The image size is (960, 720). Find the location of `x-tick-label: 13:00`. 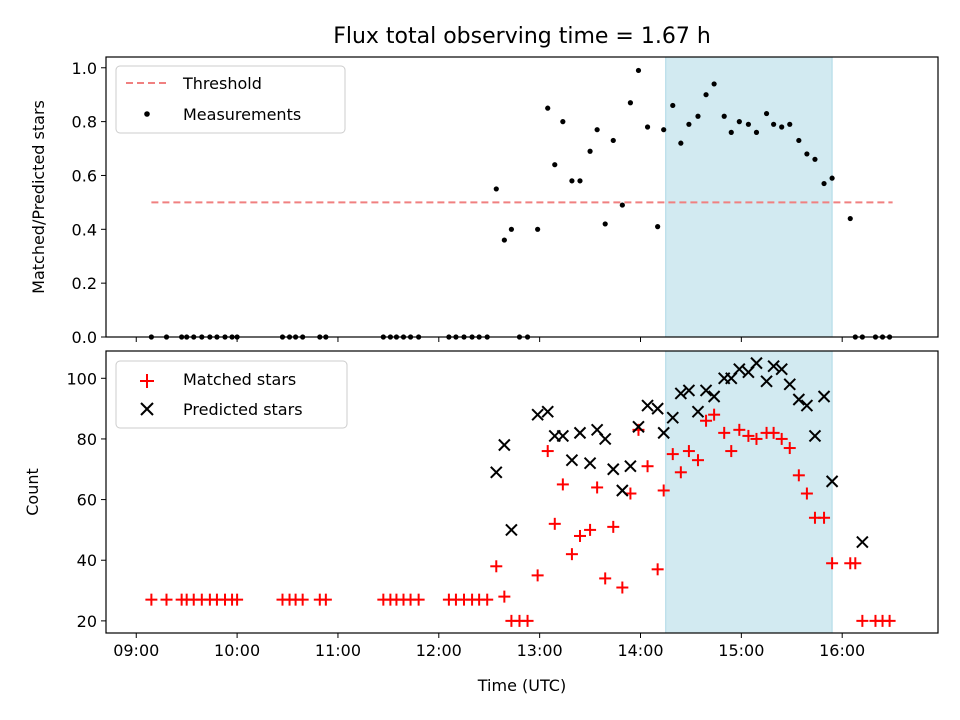

x-tick-label: 13:00 is located at coordinates (540, 650).